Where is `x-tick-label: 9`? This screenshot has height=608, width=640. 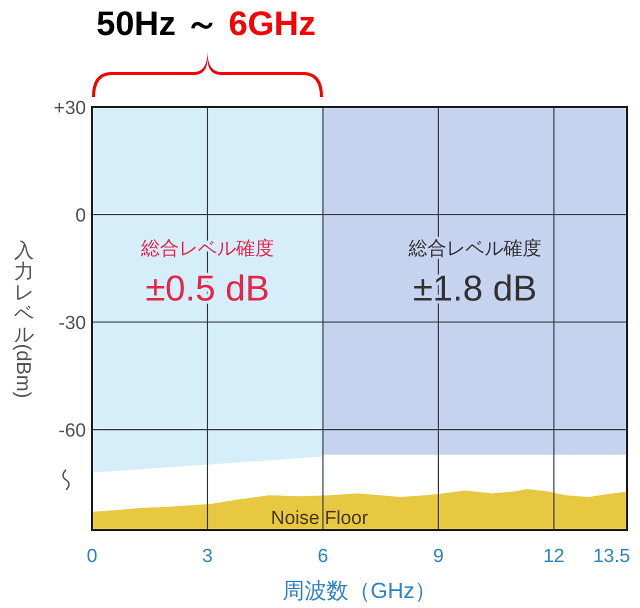
x-tick-label: 9 is located at coordinates (438, 556).